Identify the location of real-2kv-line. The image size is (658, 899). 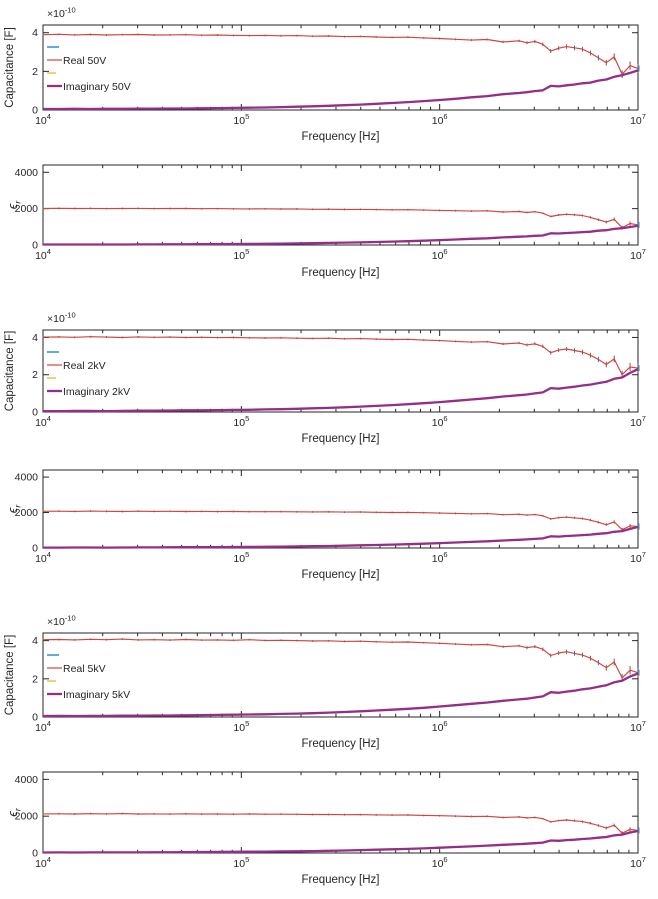
(340, 520).